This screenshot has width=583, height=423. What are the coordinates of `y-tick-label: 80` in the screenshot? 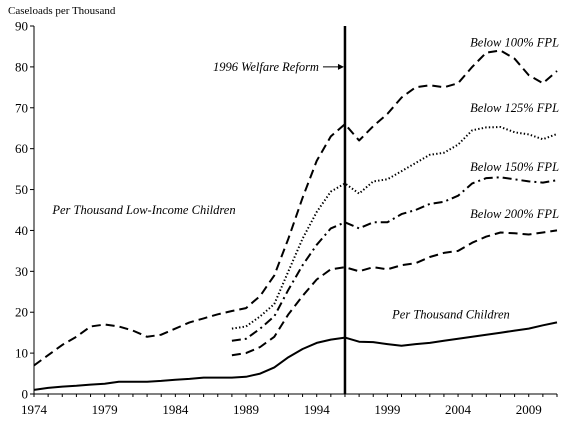 It's located at (21, 66).